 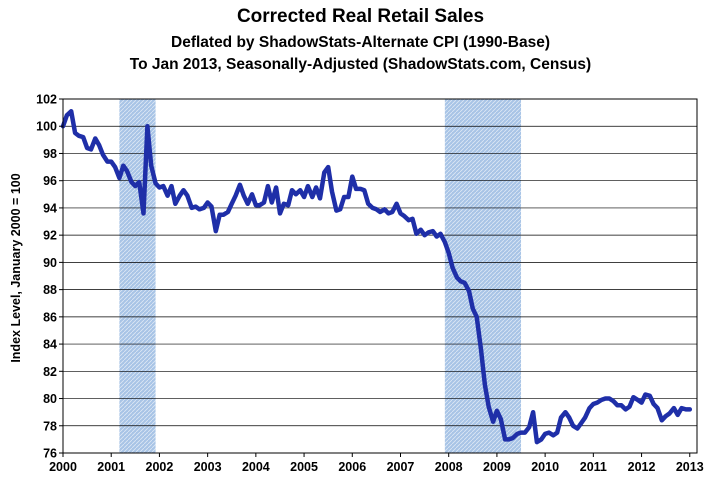 I want to click on y-tick-label: 98, so click(x=50, y=154).